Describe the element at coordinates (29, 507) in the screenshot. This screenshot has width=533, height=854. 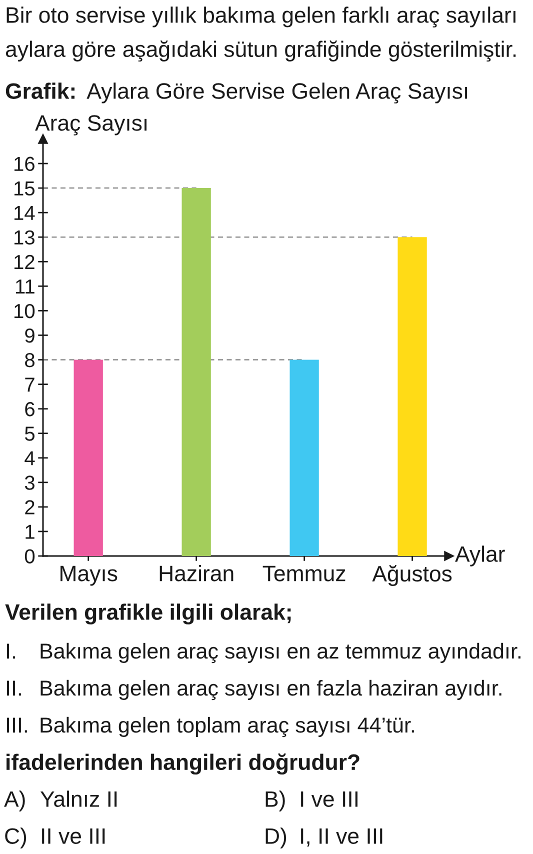
I see `y-tick-label: 2` at that location.